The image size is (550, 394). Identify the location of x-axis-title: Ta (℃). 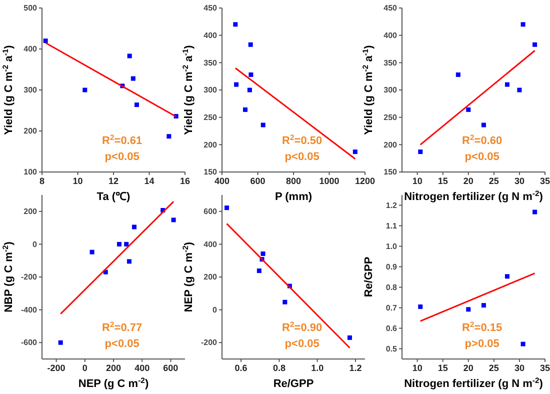
(113, 197).